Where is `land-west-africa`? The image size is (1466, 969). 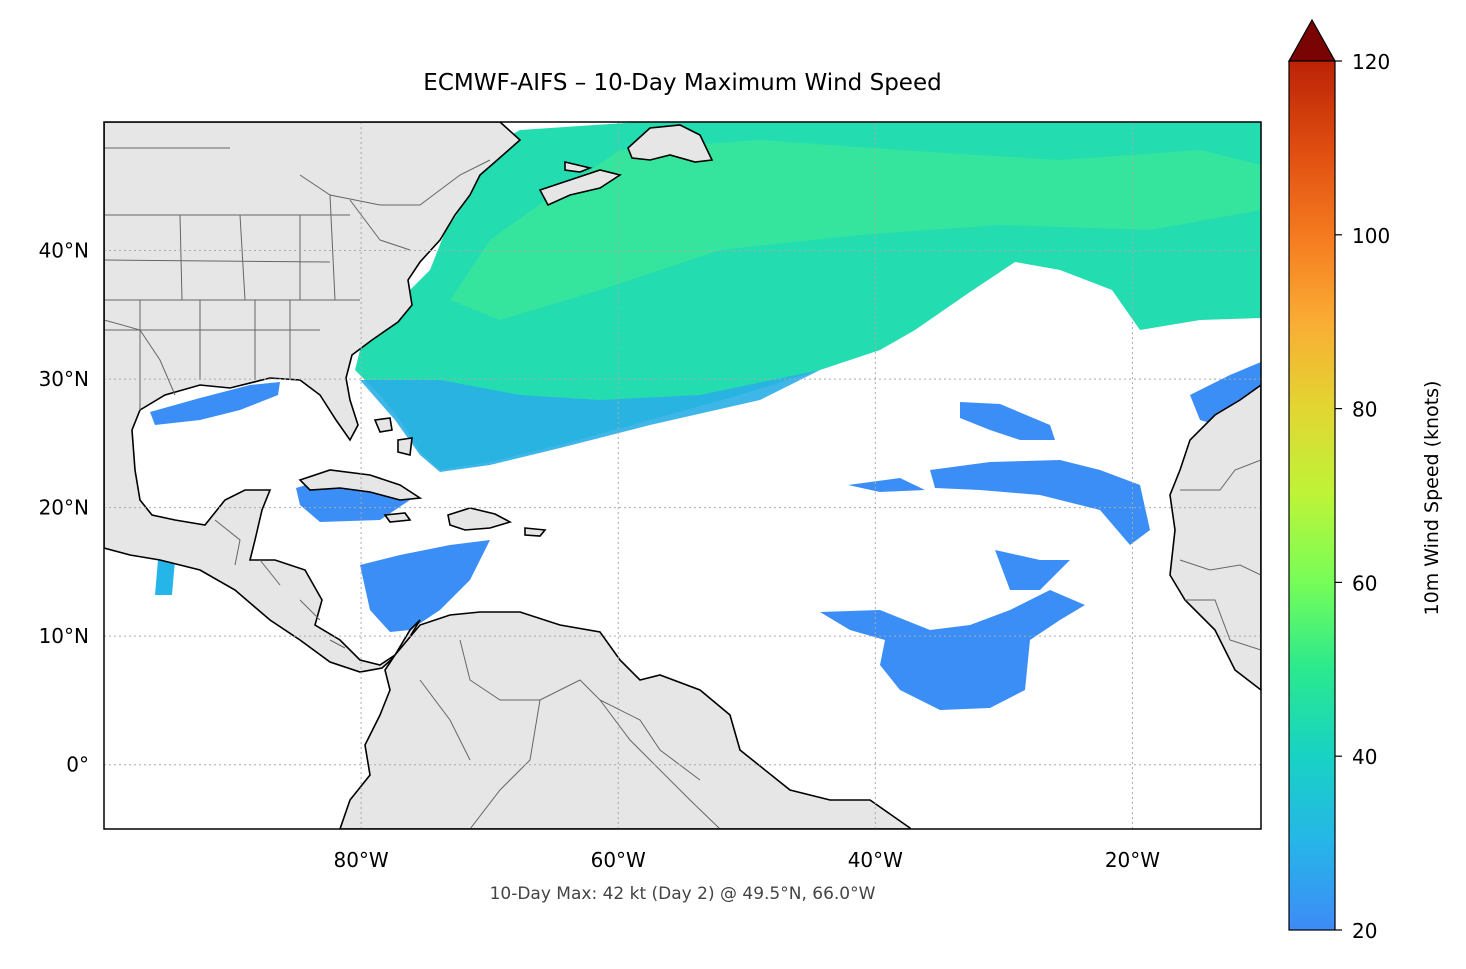
land-west-africa is located at coordinates (1215, 538).